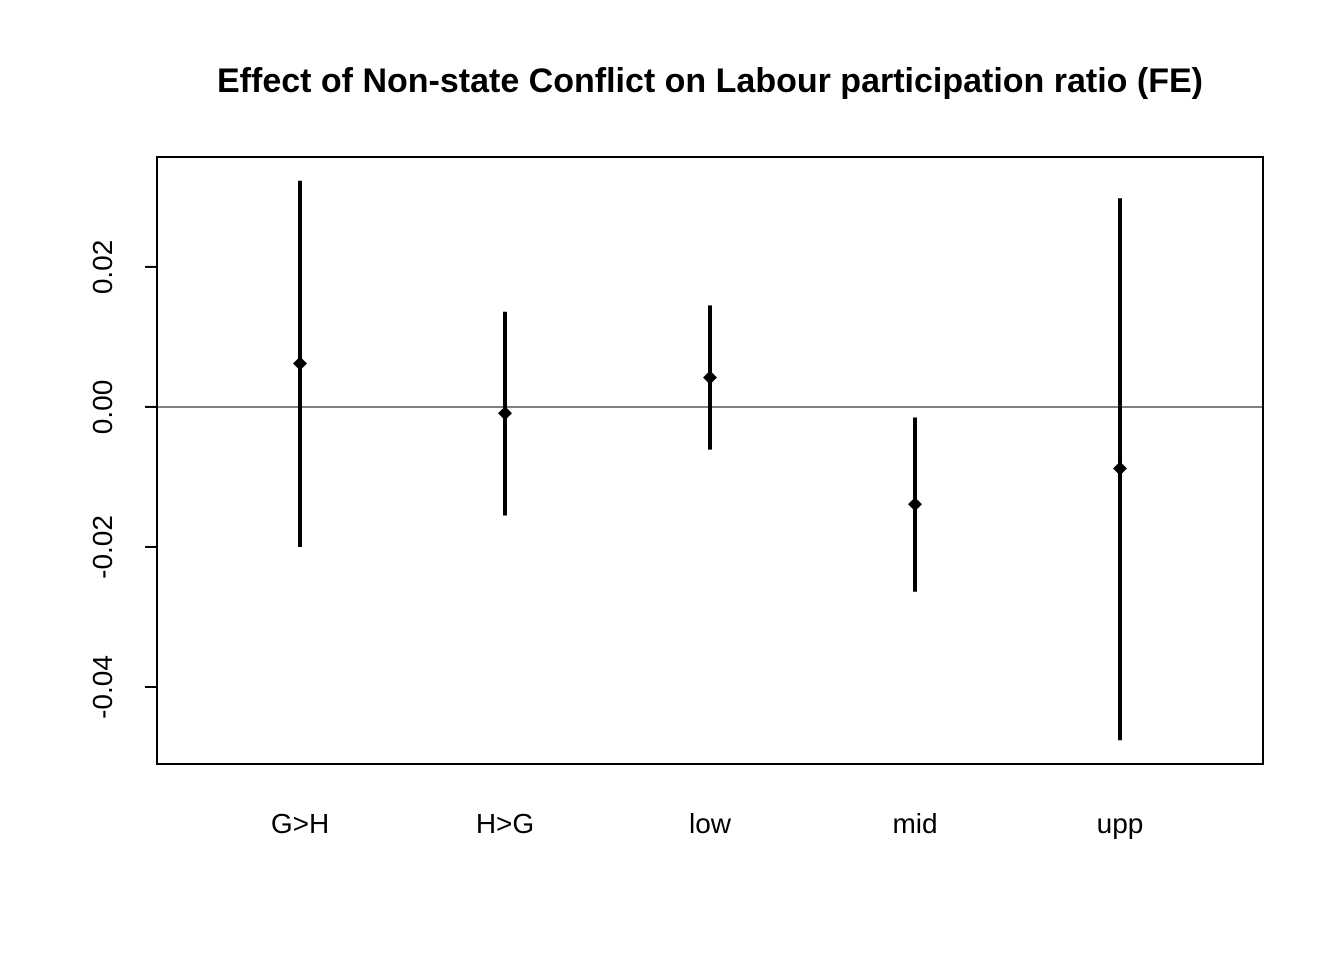 This screenshot has height=960, width=1344. Describe the element at coordinates (914, 823) in the screenshot. I see `x-category-label: mid` at that location.